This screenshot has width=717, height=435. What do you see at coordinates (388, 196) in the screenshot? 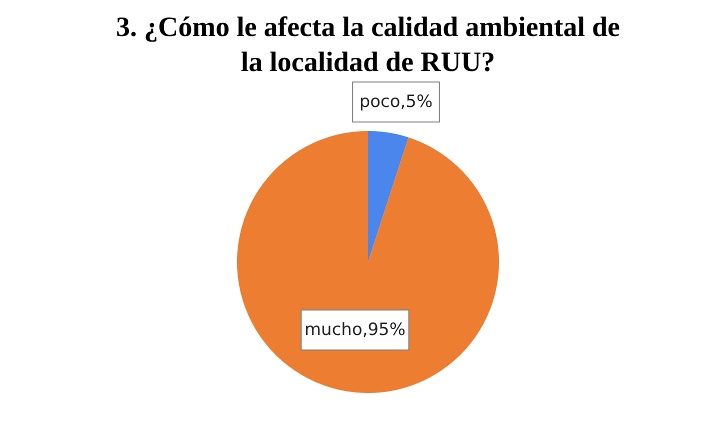
I see `pie-slice` at bounding box center [388, 196].